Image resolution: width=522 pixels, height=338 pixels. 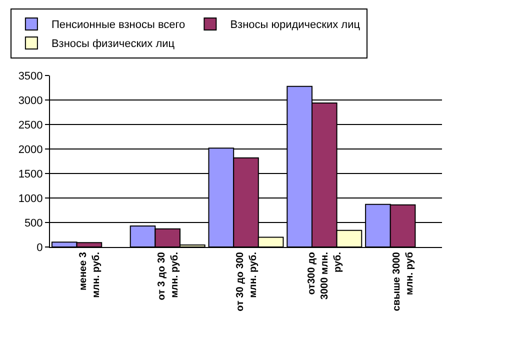 What do you see at coordinates (30, 100) in the screenshot?
I see `y-tick-label: 3000` at bounding box center [30, 100].